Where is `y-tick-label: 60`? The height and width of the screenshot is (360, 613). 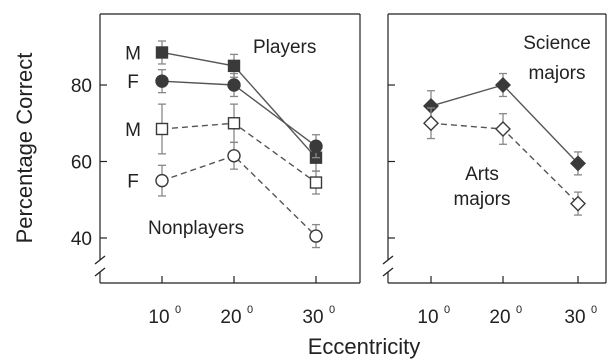 y-tick-label: 60 is located at coordinates (81, 163).